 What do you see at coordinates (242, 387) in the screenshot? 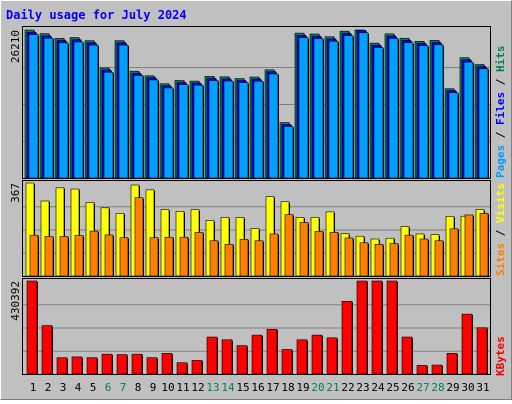
I see `x-tick-label-day-15: 15` at bounding box center [242, 387].